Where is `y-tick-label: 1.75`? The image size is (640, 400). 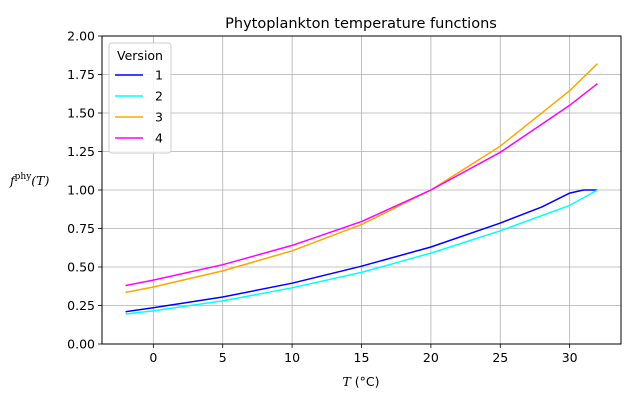 y-tick-label: 1.75 is located at coordinates (81, 74).